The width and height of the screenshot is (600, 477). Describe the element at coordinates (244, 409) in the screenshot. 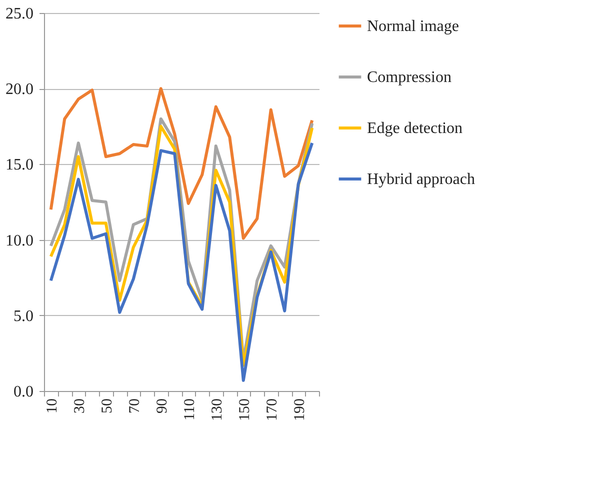

I see `x-tick-label: 150` at that location.